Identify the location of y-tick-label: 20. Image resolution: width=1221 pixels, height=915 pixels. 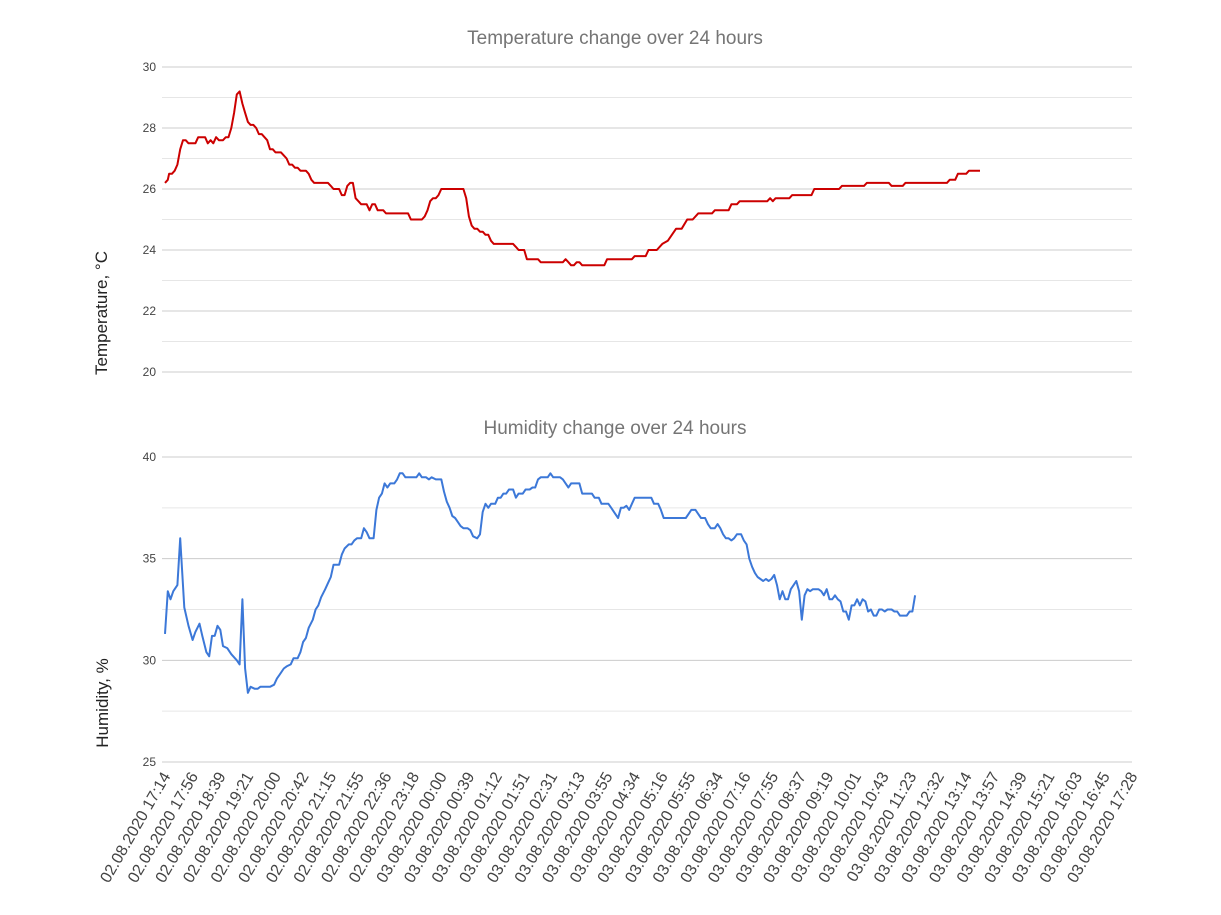
(150, 372).